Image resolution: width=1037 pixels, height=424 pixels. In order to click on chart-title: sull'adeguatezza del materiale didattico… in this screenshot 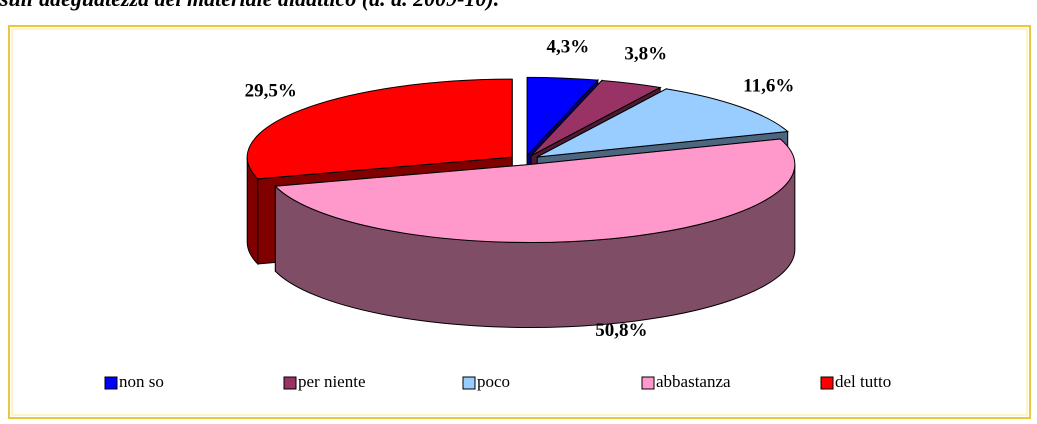, I will do `click(249, 5)`.